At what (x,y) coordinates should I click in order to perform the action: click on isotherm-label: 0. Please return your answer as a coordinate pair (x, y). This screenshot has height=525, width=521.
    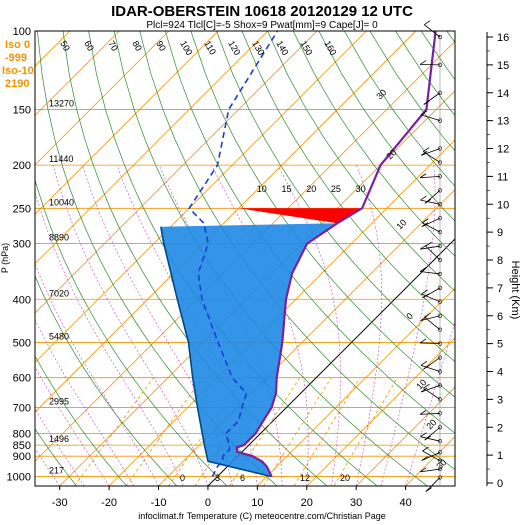
    Looking at the image, I should click on (409, 316).